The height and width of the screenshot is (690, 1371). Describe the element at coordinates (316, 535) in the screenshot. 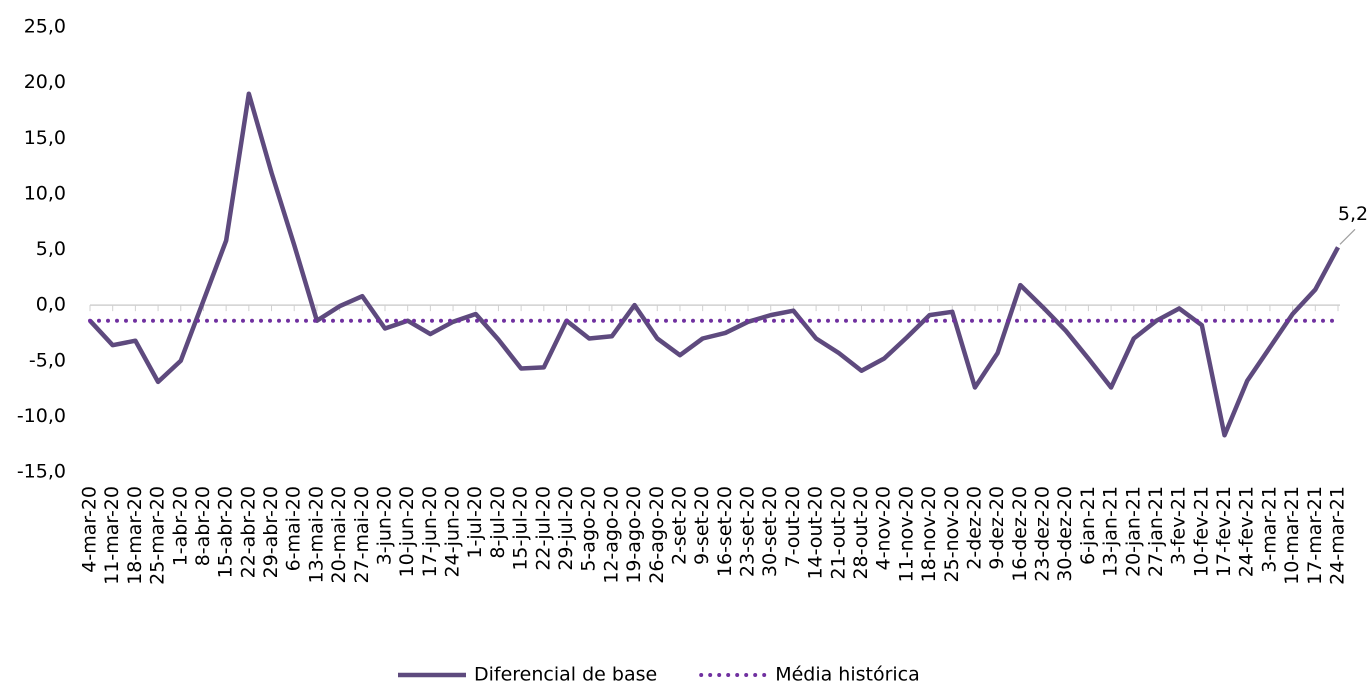

I see `x-tick-label: 13-mai-20` at that location.